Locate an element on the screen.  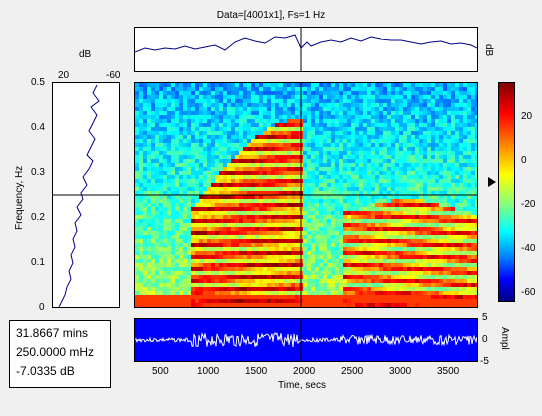
colorbar-tick-3: -40 is located at coordinates (528, 248).